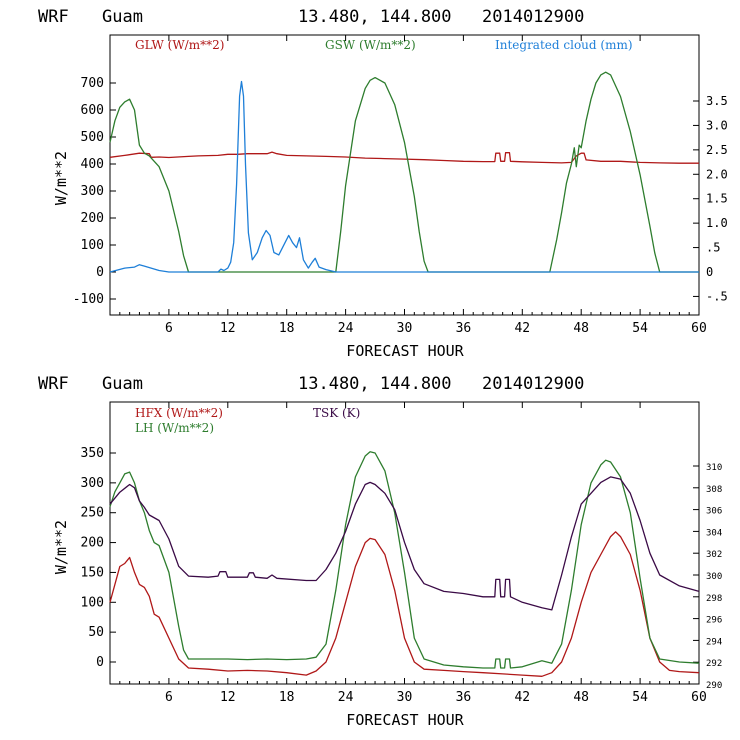 The image size is (740, 740). I want to click on y2-tick-label: 304, so click(714, 533).